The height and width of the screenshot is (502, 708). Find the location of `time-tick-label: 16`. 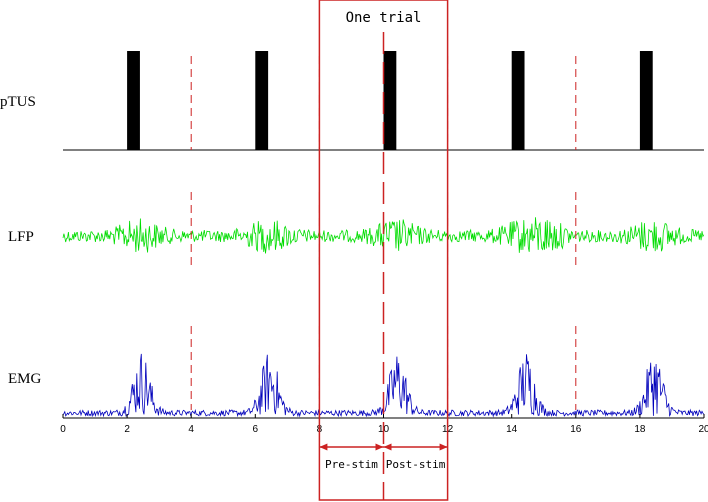

time-tick-label: 16 is located at coordinates (576, 429).